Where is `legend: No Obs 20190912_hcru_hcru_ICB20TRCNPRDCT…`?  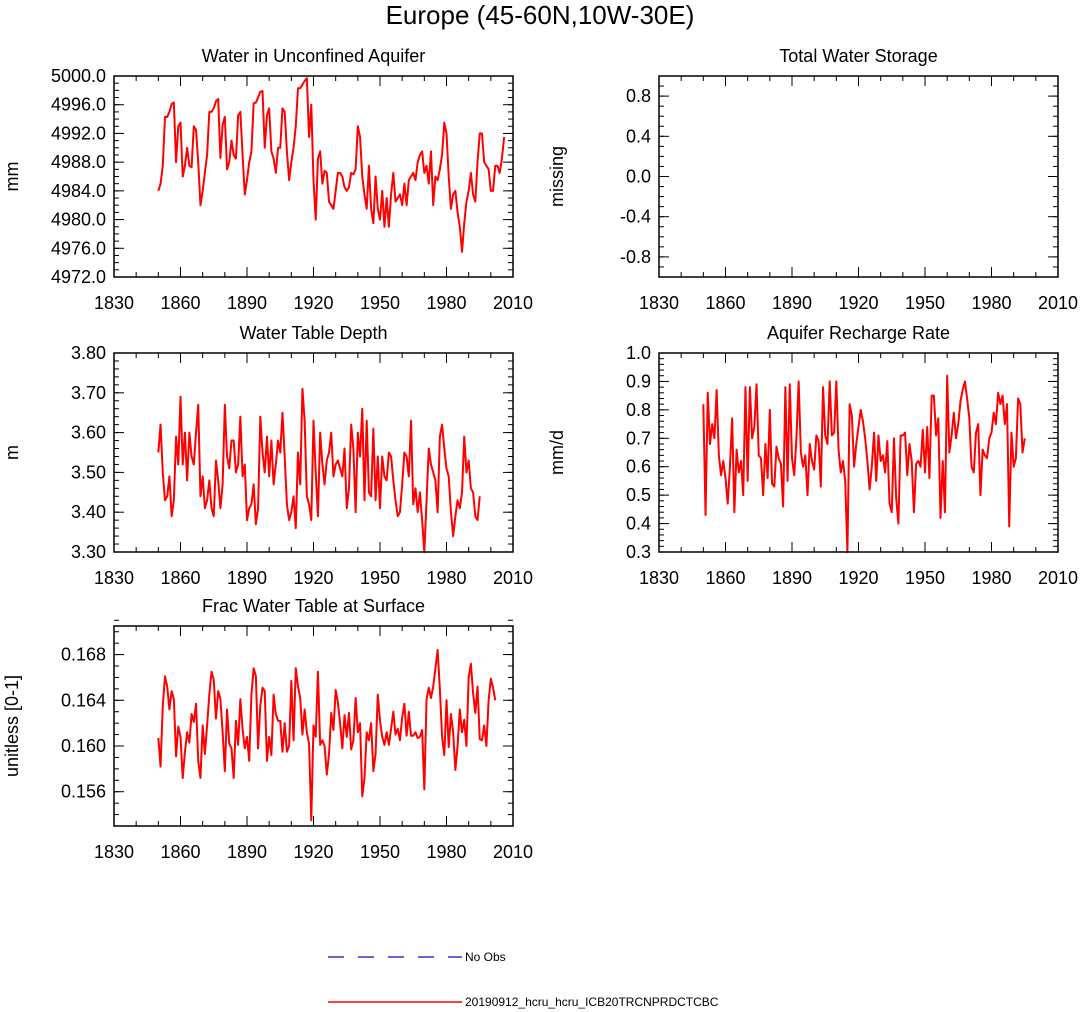 legend: No Obs 20190912_hcru_hcru_ICB20TRCNPRDCT… is located at coordinates (523, 979).